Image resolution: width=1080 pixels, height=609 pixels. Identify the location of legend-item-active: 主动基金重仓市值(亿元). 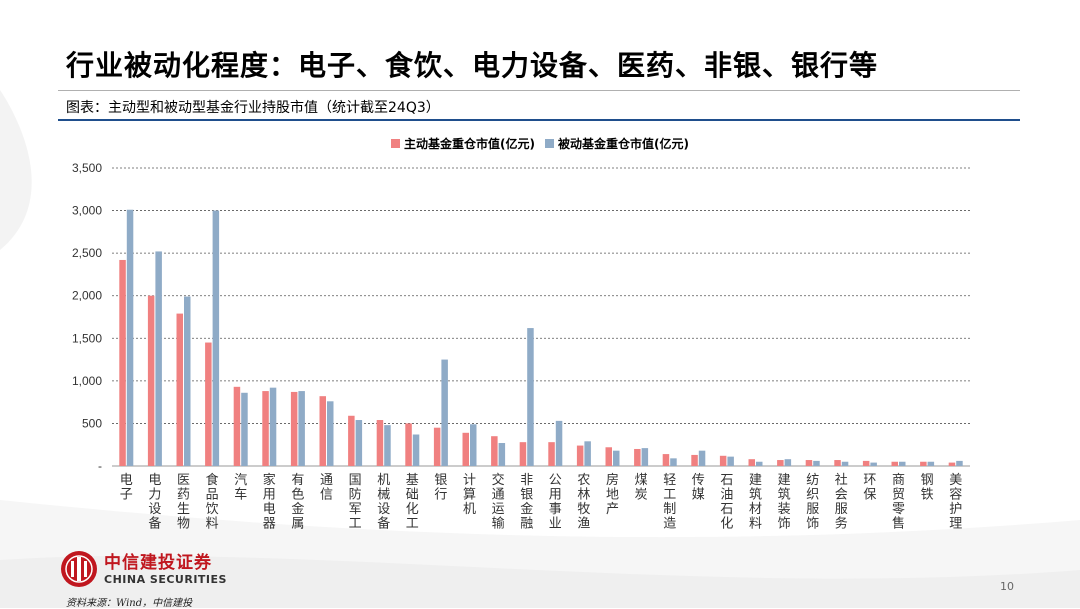
(463, 143).